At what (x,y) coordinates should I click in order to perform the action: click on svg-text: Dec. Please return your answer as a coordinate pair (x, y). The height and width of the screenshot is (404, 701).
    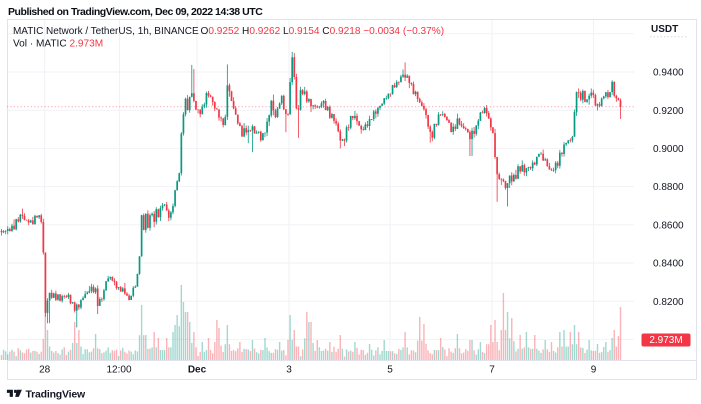
    Looking at the image, I should click on (197, 370).